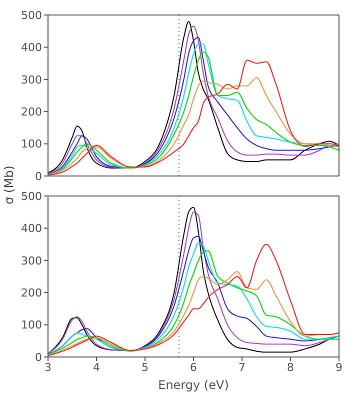  What do you see at coordinates (48, 367) in the screenshot?
I see `x-tick-label: 3` at bounding box center [48, 367].